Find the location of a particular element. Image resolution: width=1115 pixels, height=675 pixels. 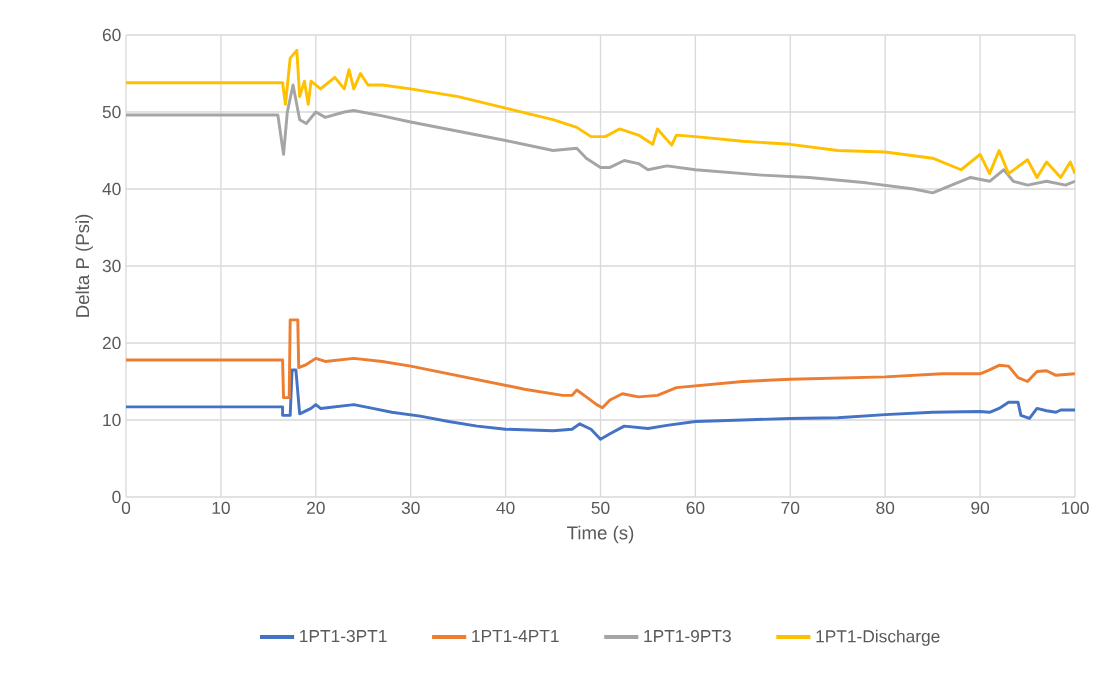

y-tick-label: 60 is located at coordinates (111, 35).